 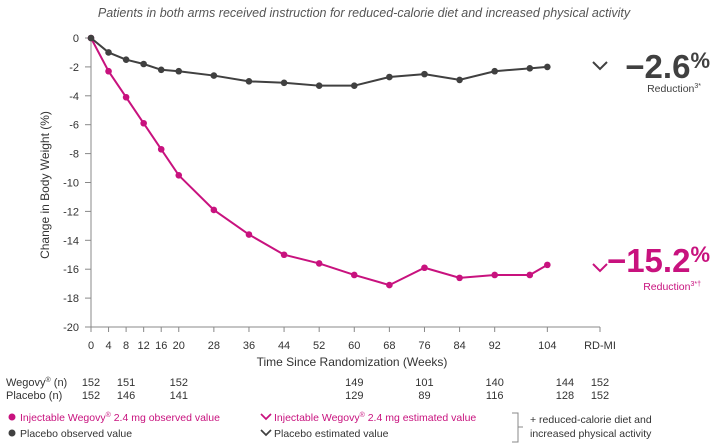 I want to click on placebo-estimated-chevron, so click(x=600, y=66).